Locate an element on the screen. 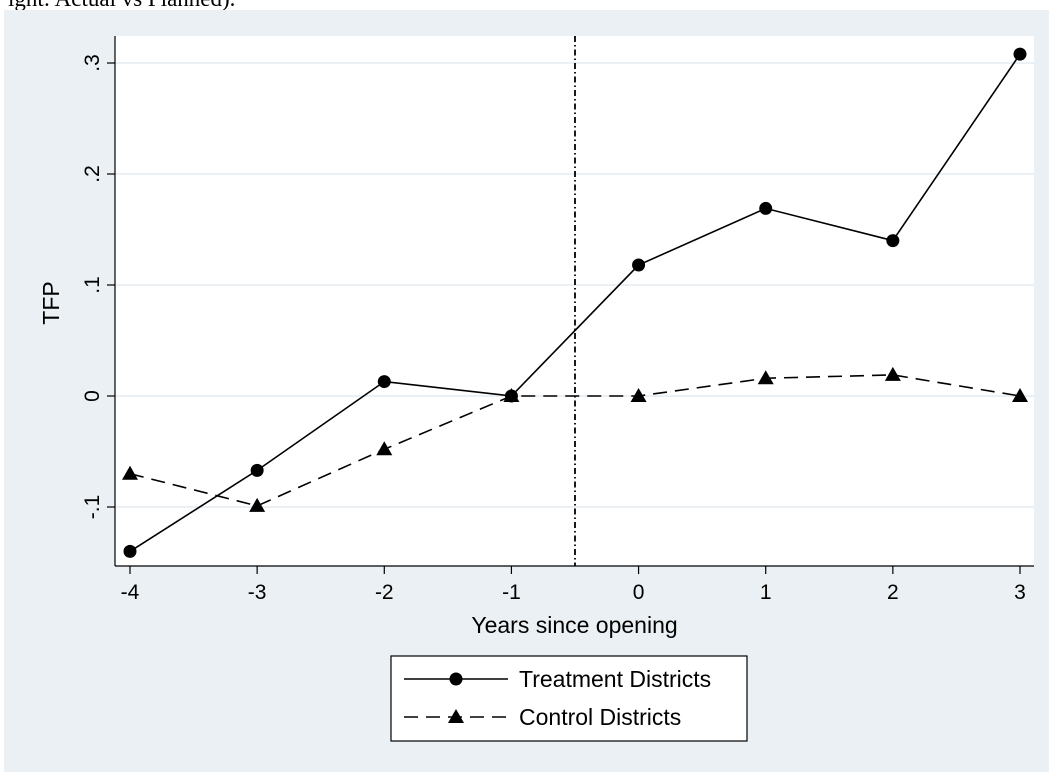 Image resolution: width=1050 pixels, height=772 pixels. legend: Treatment Districts Control Districts is located at coordinates (569, 698).